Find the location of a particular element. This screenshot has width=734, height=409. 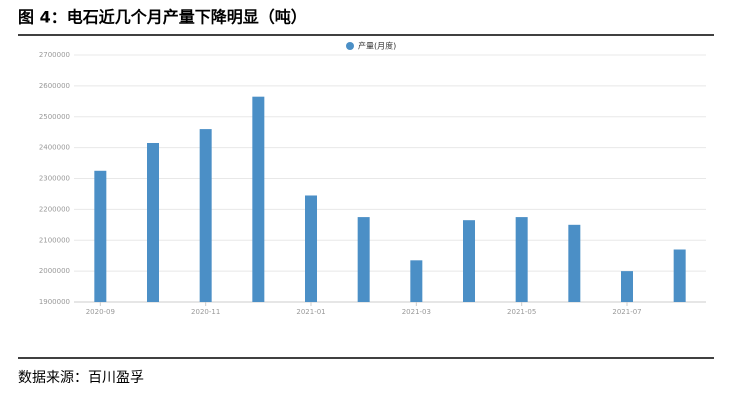

figure-title: 图 4：电石近几个月产量下降明显（吨） is located at coordinates (162, 17).